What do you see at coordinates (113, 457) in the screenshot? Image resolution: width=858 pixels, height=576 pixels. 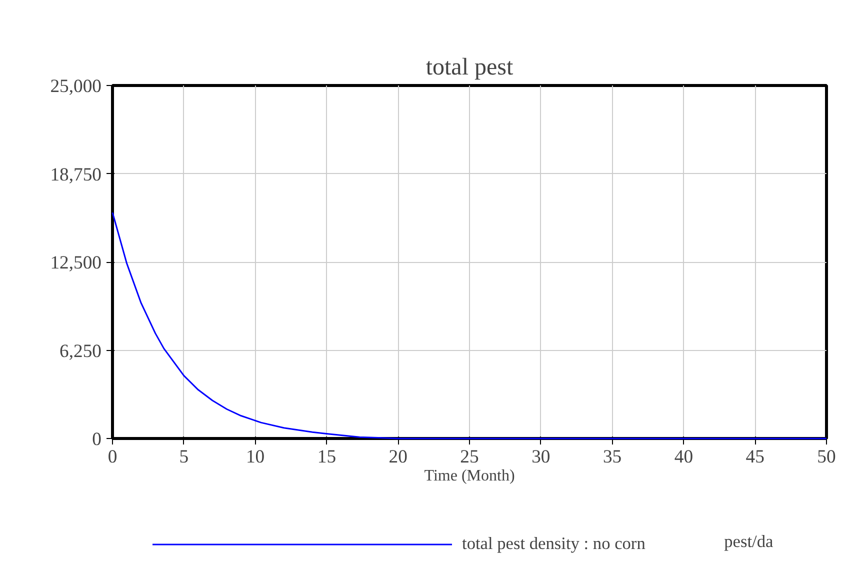 I see `x-tick-label: 0` at bounding box center [113, 457].